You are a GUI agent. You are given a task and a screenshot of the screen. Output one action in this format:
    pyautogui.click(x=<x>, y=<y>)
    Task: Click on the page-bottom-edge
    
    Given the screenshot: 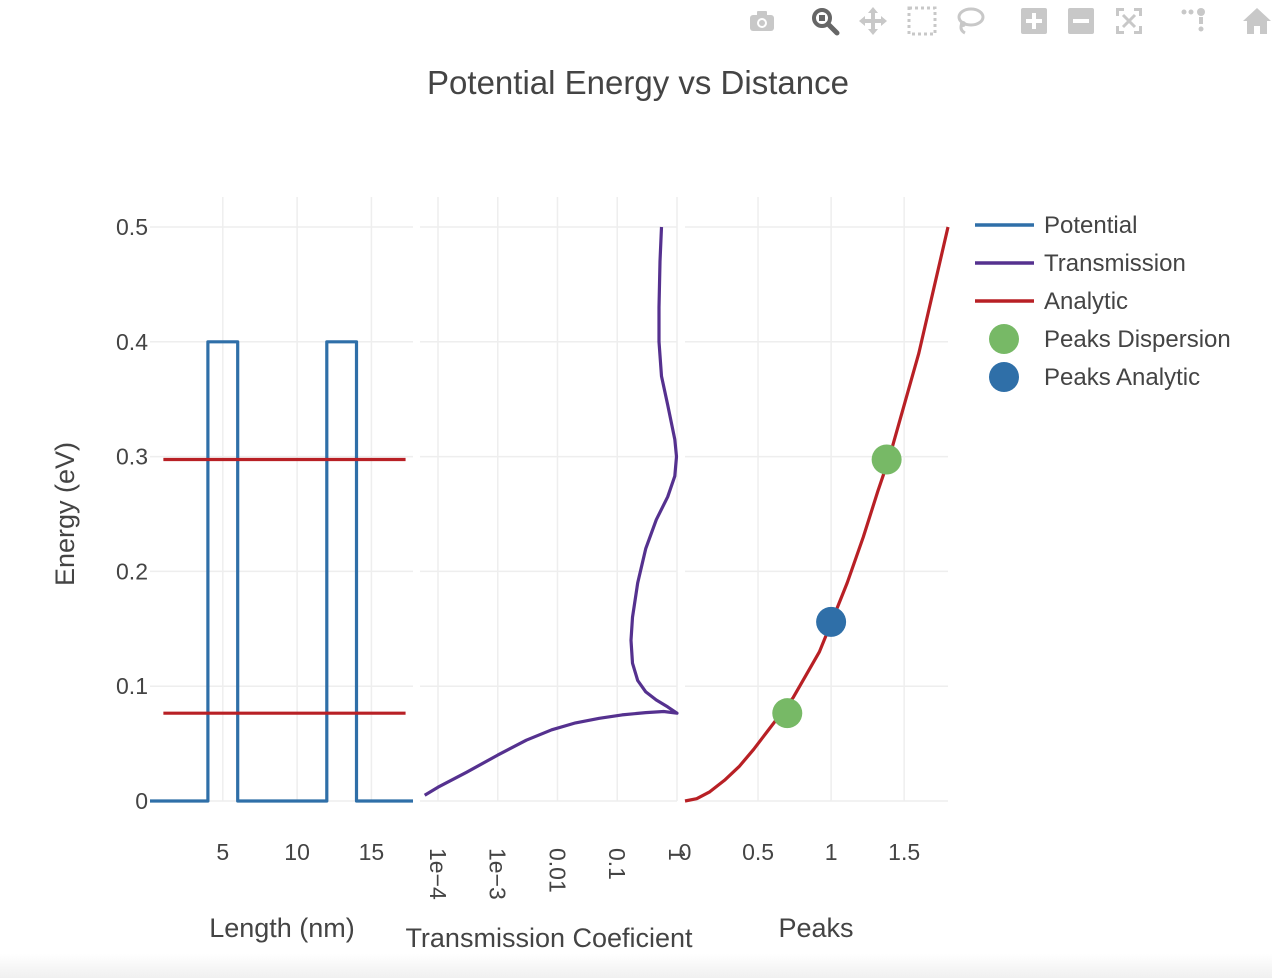 What is the action you would take?
    pyautogui.click(x=636, y=966)
    